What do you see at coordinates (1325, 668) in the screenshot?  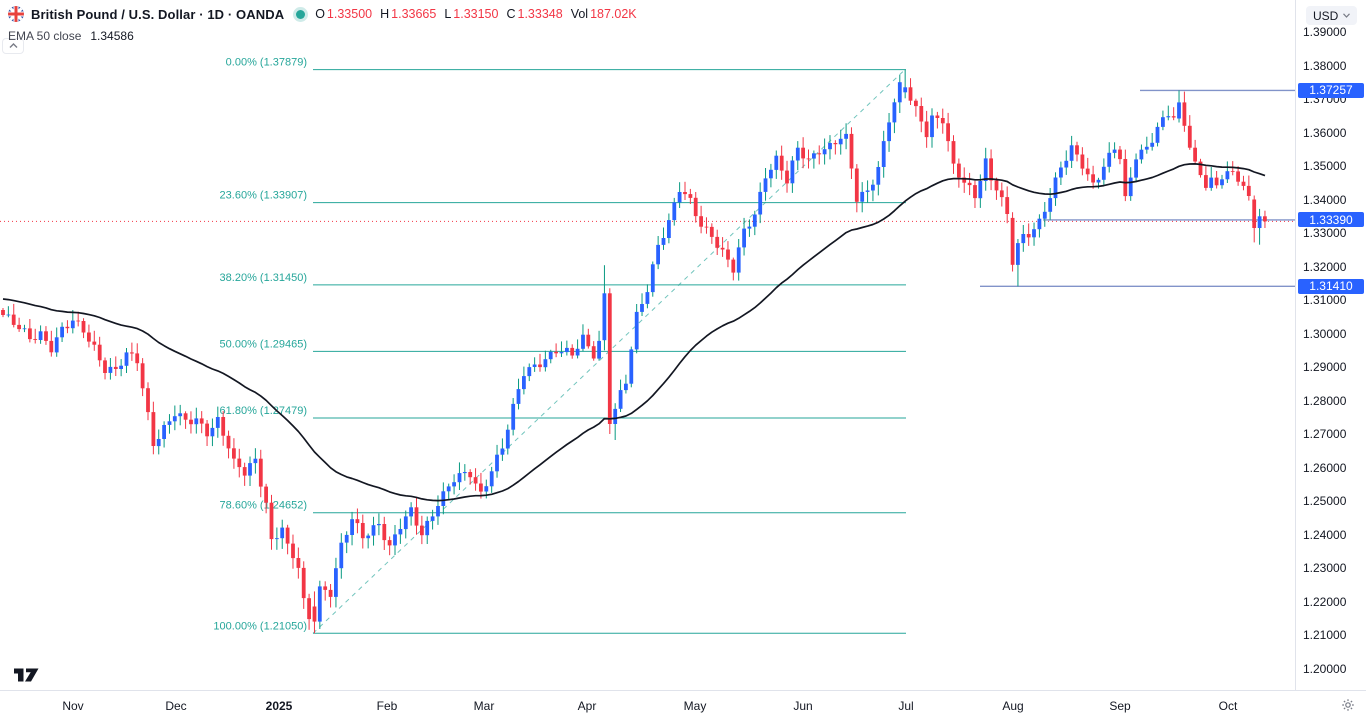 I see `price-tick-label: 1.20000` at bounding box center [1325, 668].